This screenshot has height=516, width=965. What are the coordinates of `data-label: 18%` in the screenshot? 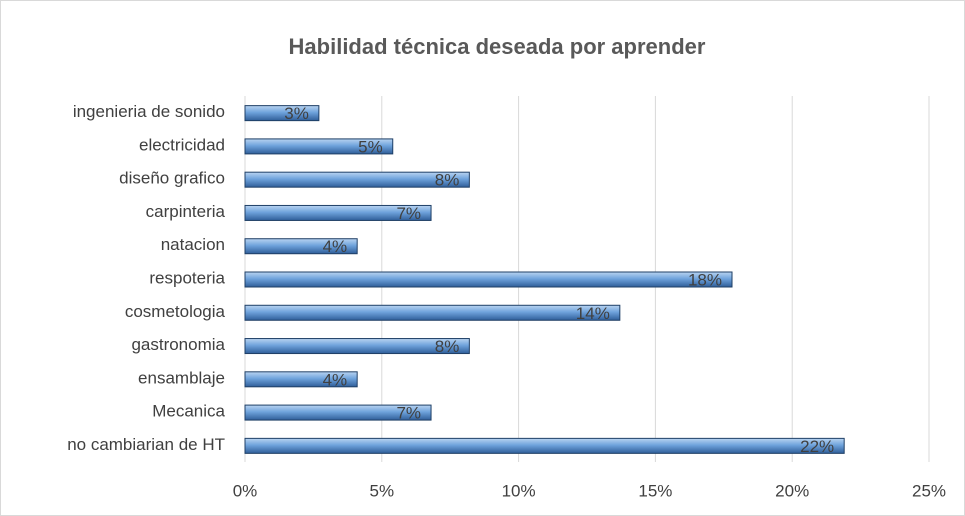 It's located at (705, 279).